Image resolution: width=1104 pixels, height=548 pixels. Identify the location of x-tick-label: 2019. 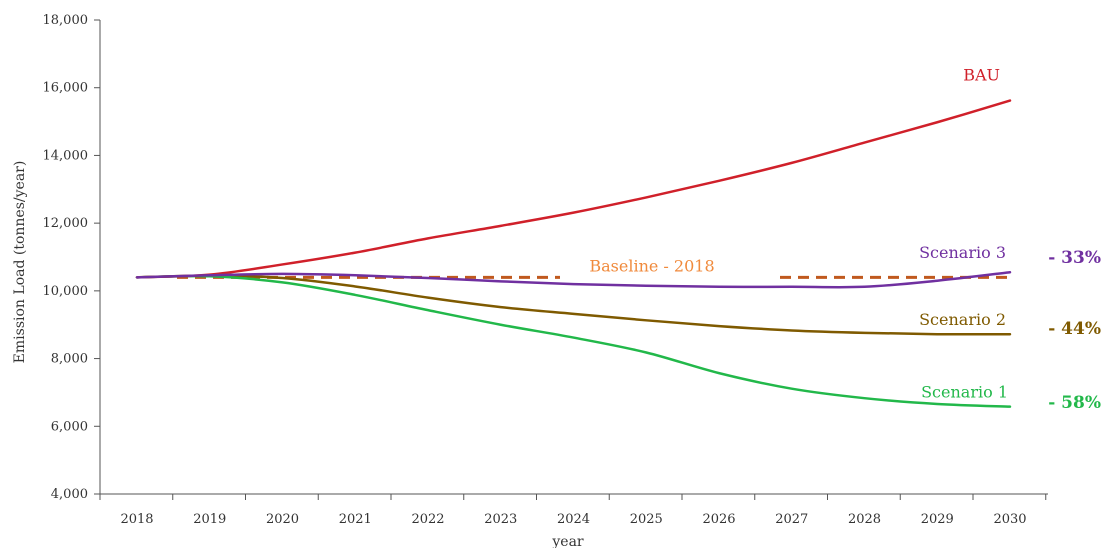
(209, 519).